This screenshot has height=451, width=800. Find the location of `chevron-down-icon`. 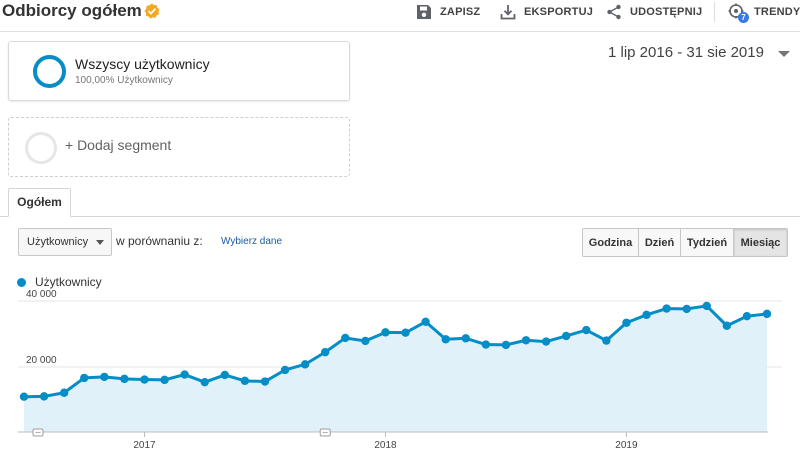

chevron-down-icon is located at coordinates (784, 54).